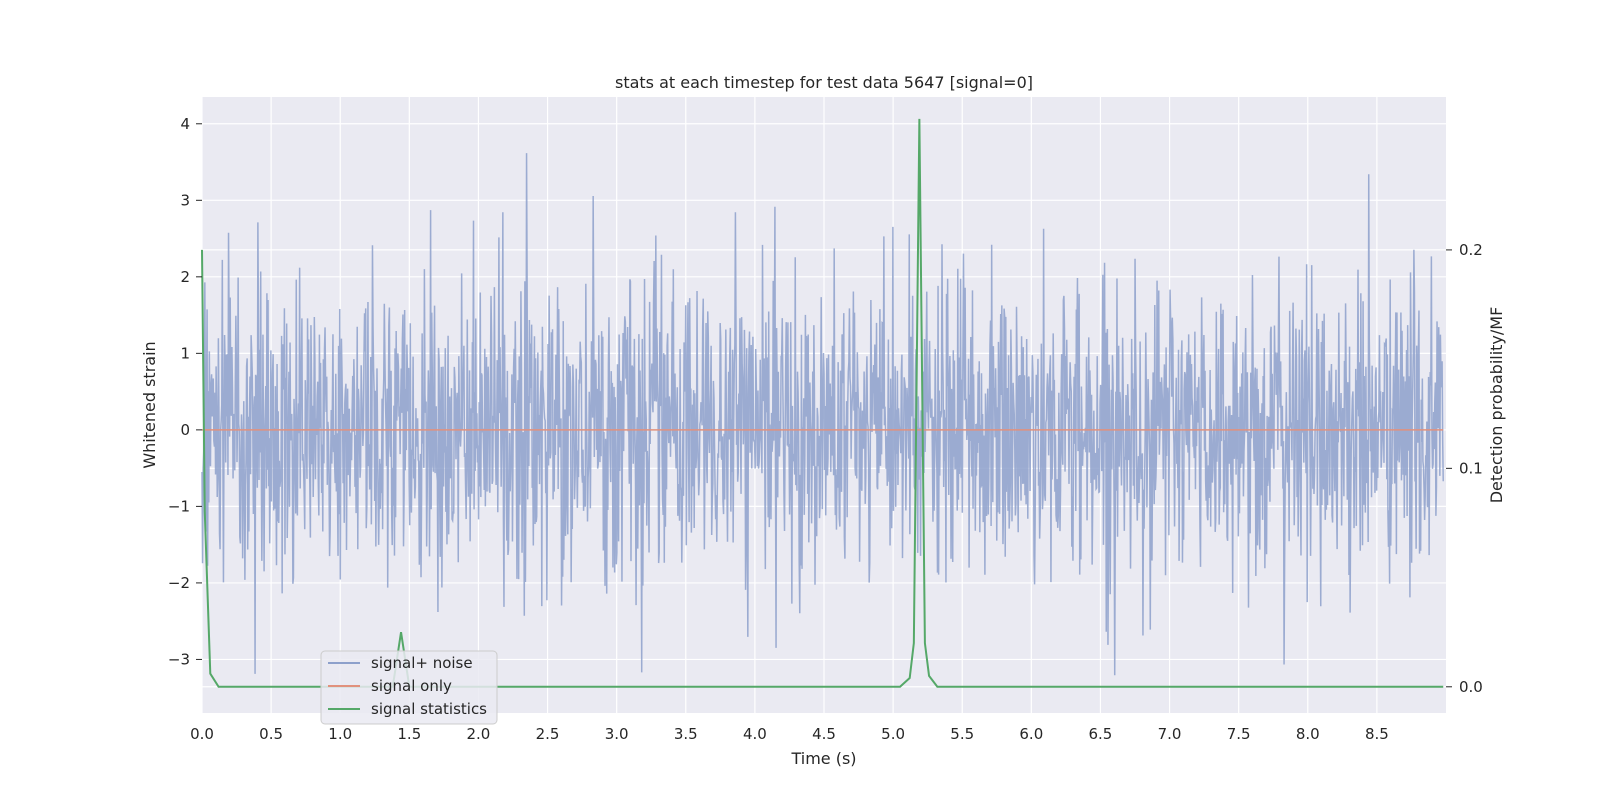  I want to click on y-tick-label: −1, so click(179, 506).